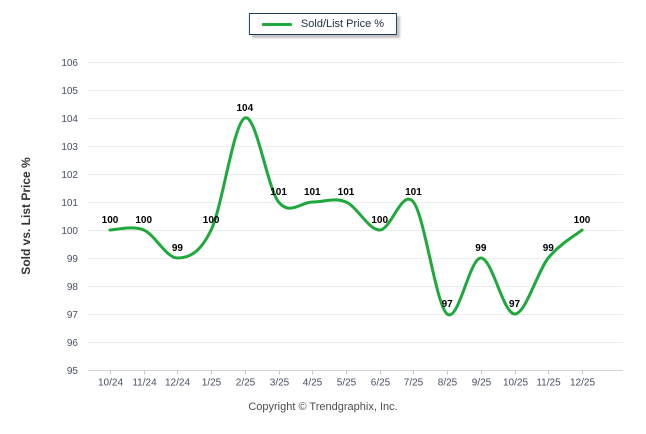 The height and width of the screenshot is (434, 646). I want to click on x-tick-label: 5/25, so click(347, 383).